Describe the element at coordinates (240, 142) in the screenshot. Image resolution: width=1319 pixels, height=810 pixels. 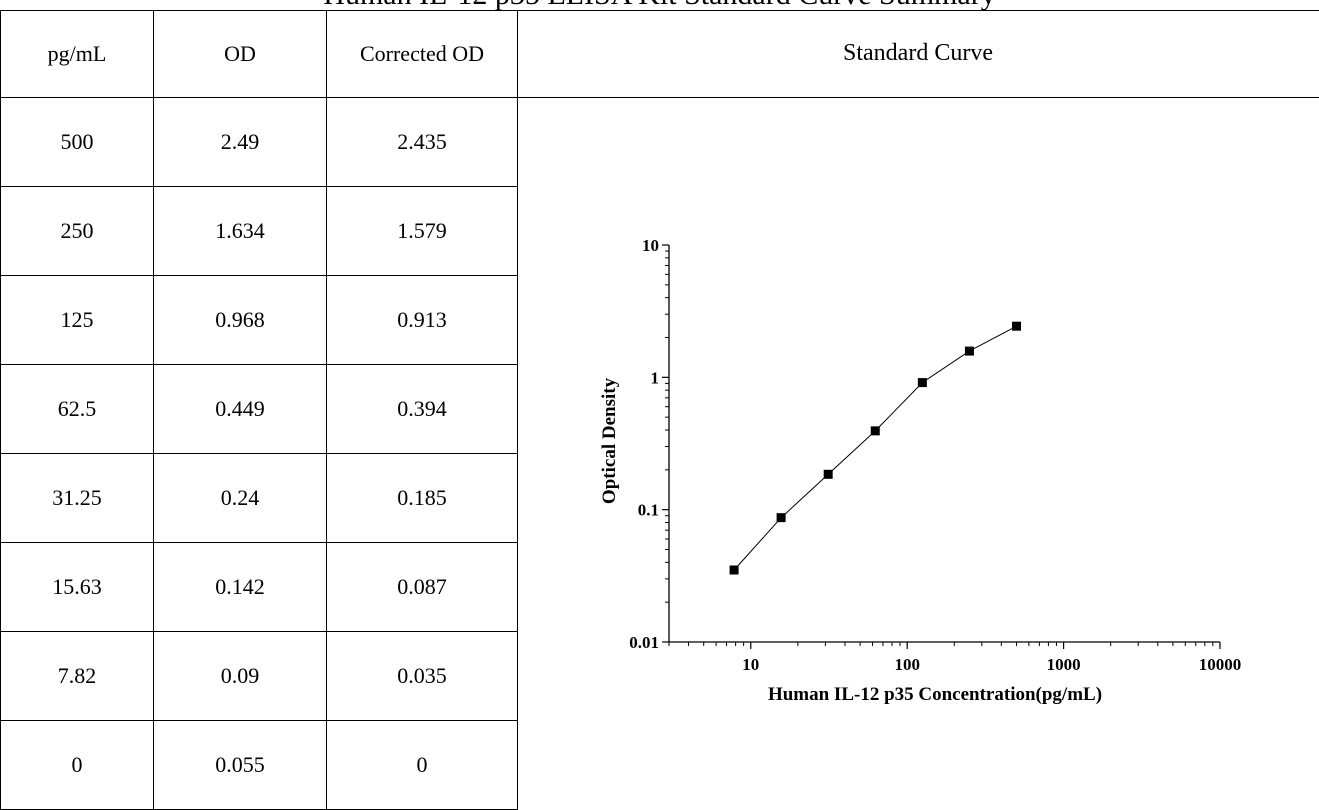
I see `cell-od: 2.49` at that location.